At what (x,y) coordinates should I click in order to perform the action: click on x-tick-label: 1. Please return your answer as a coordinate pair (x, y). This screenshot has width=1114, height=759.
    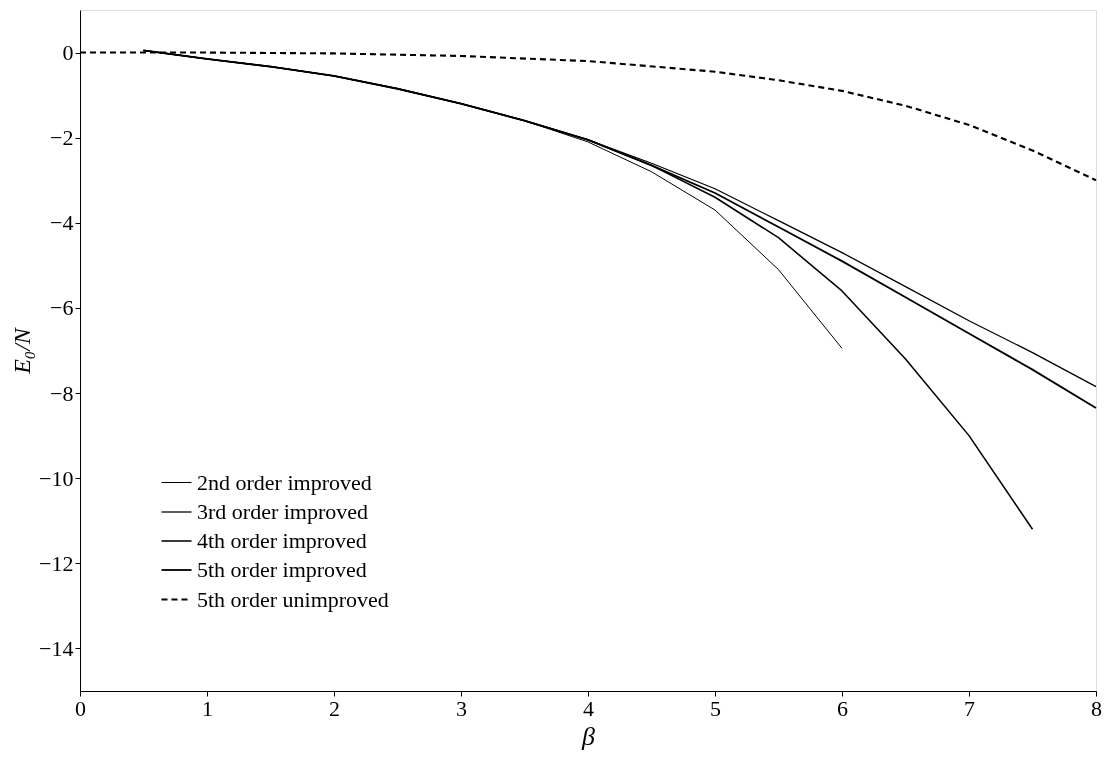
    Looking at the image, I should click on (207, 708).